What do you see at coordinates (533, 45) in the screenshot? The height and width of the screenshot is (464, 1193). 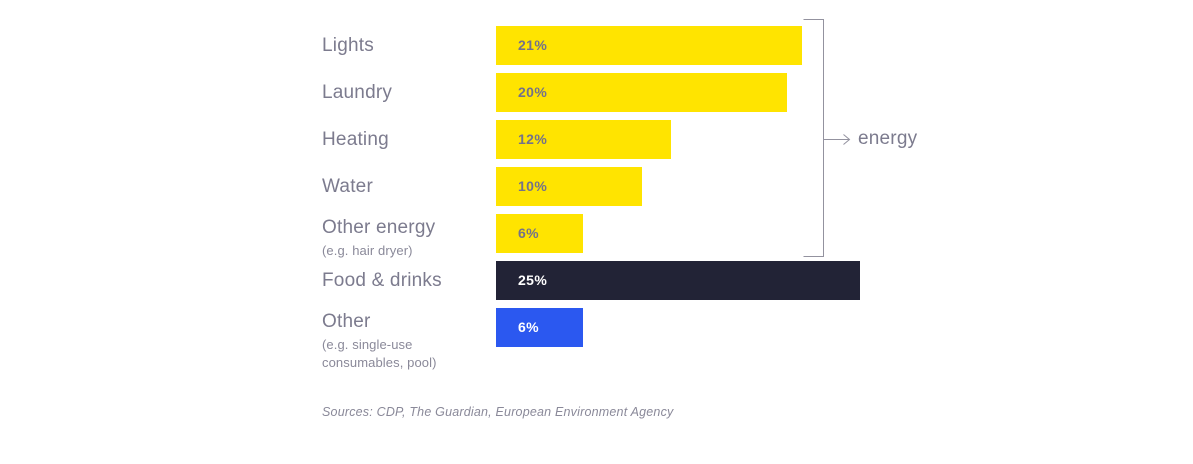 I see `value-label: 21%` at bounding box center [533, 45].